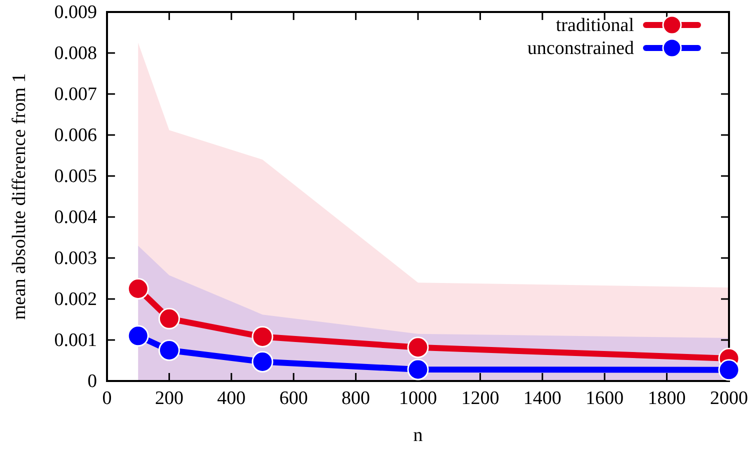 This screenshot has height=451, width=751. I want to click on y-tick-label: 0.009, so click(75, 12).